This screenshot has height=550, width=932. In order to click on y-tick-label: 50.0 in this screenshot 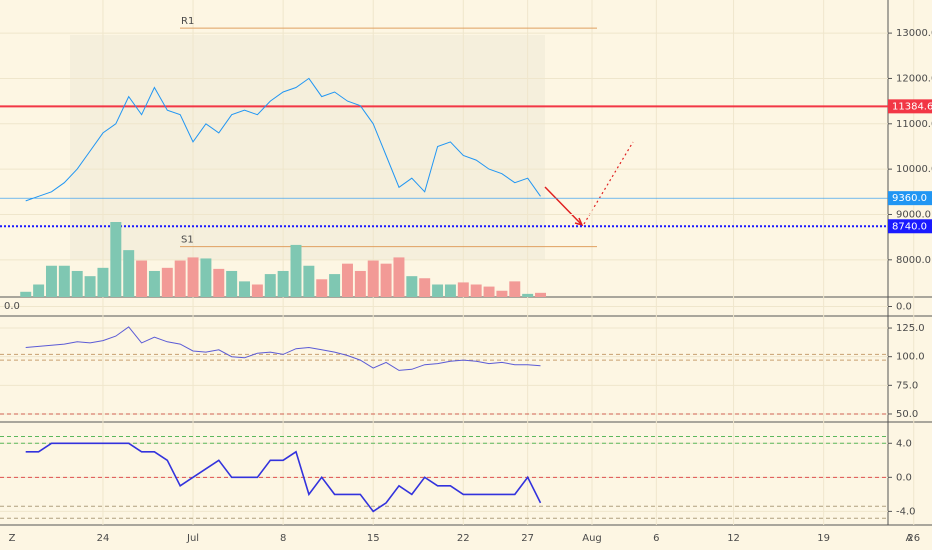, I will do `click(907, 414)`.